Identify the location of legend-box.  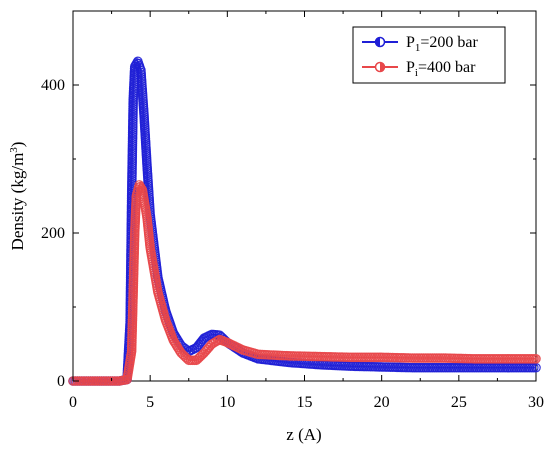
(429, 55).